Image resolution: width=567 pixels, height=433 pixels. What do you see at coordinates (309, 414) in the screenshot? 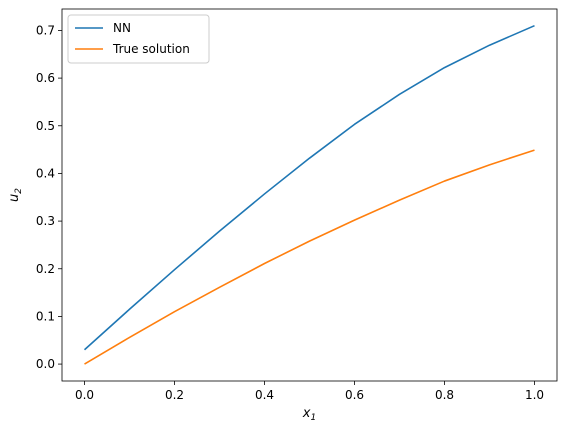
I see `x-axis-label: x1` at bounding box center [309, 414].